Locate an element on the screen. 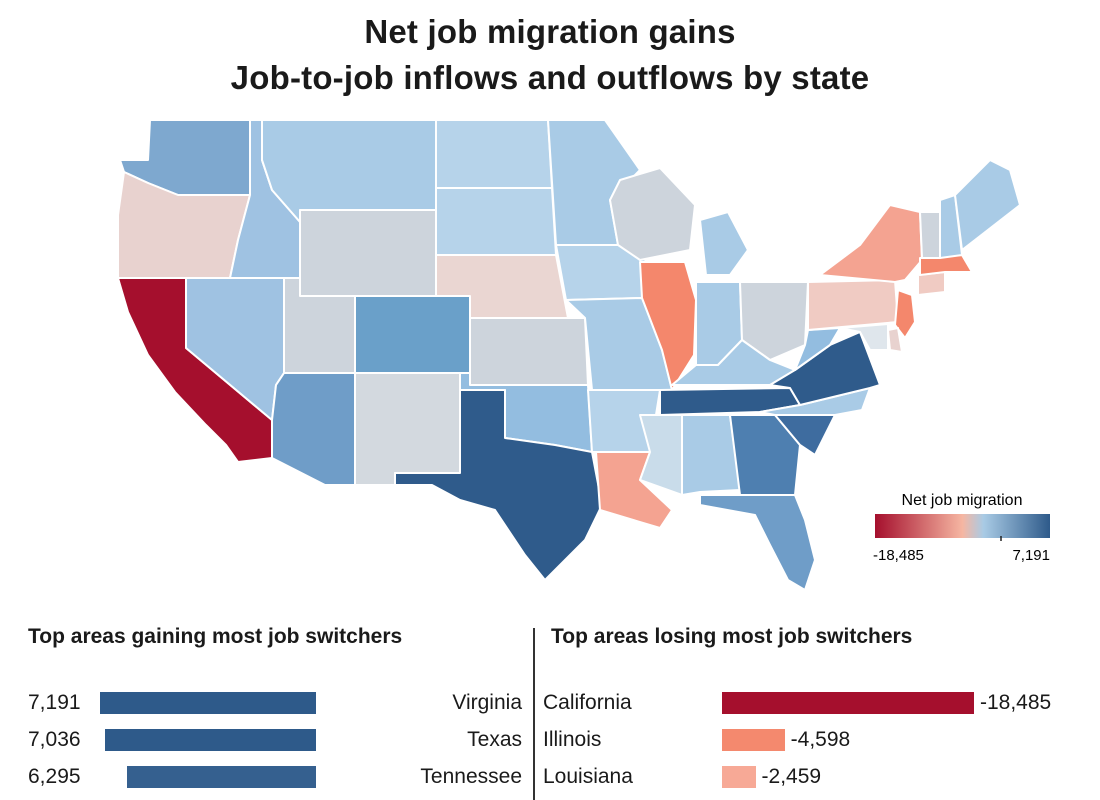 The height and width of the screenshot is (800, 1100). chart-title: Net job migration gains is located at coordinates (550, 31).